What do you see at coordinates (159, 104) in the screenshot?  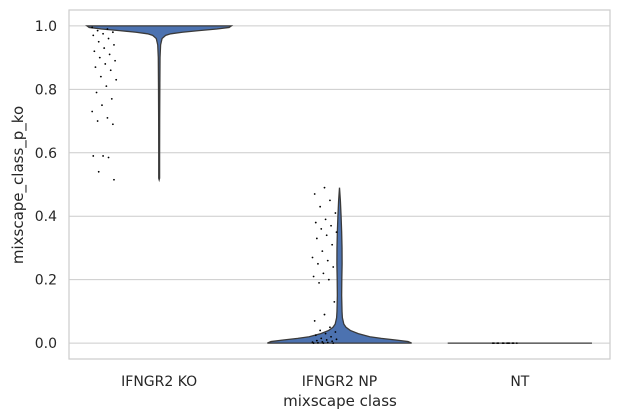 I see `violin-ifngr2-ko` at bounding box center [159, 104].